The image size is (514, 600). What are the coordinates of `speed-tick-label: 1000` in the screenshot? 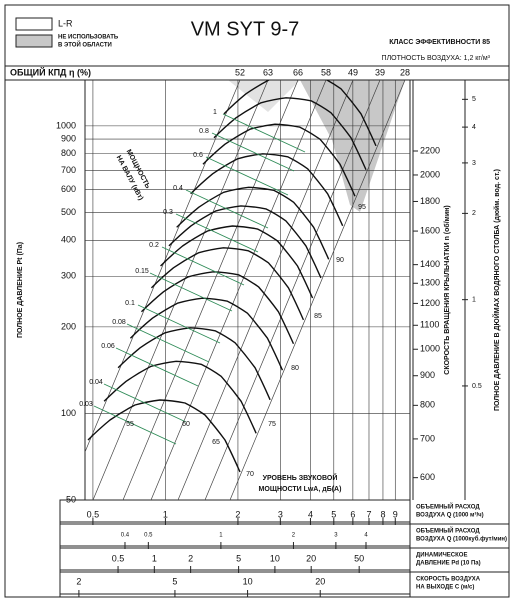 It's located at (430, 349).